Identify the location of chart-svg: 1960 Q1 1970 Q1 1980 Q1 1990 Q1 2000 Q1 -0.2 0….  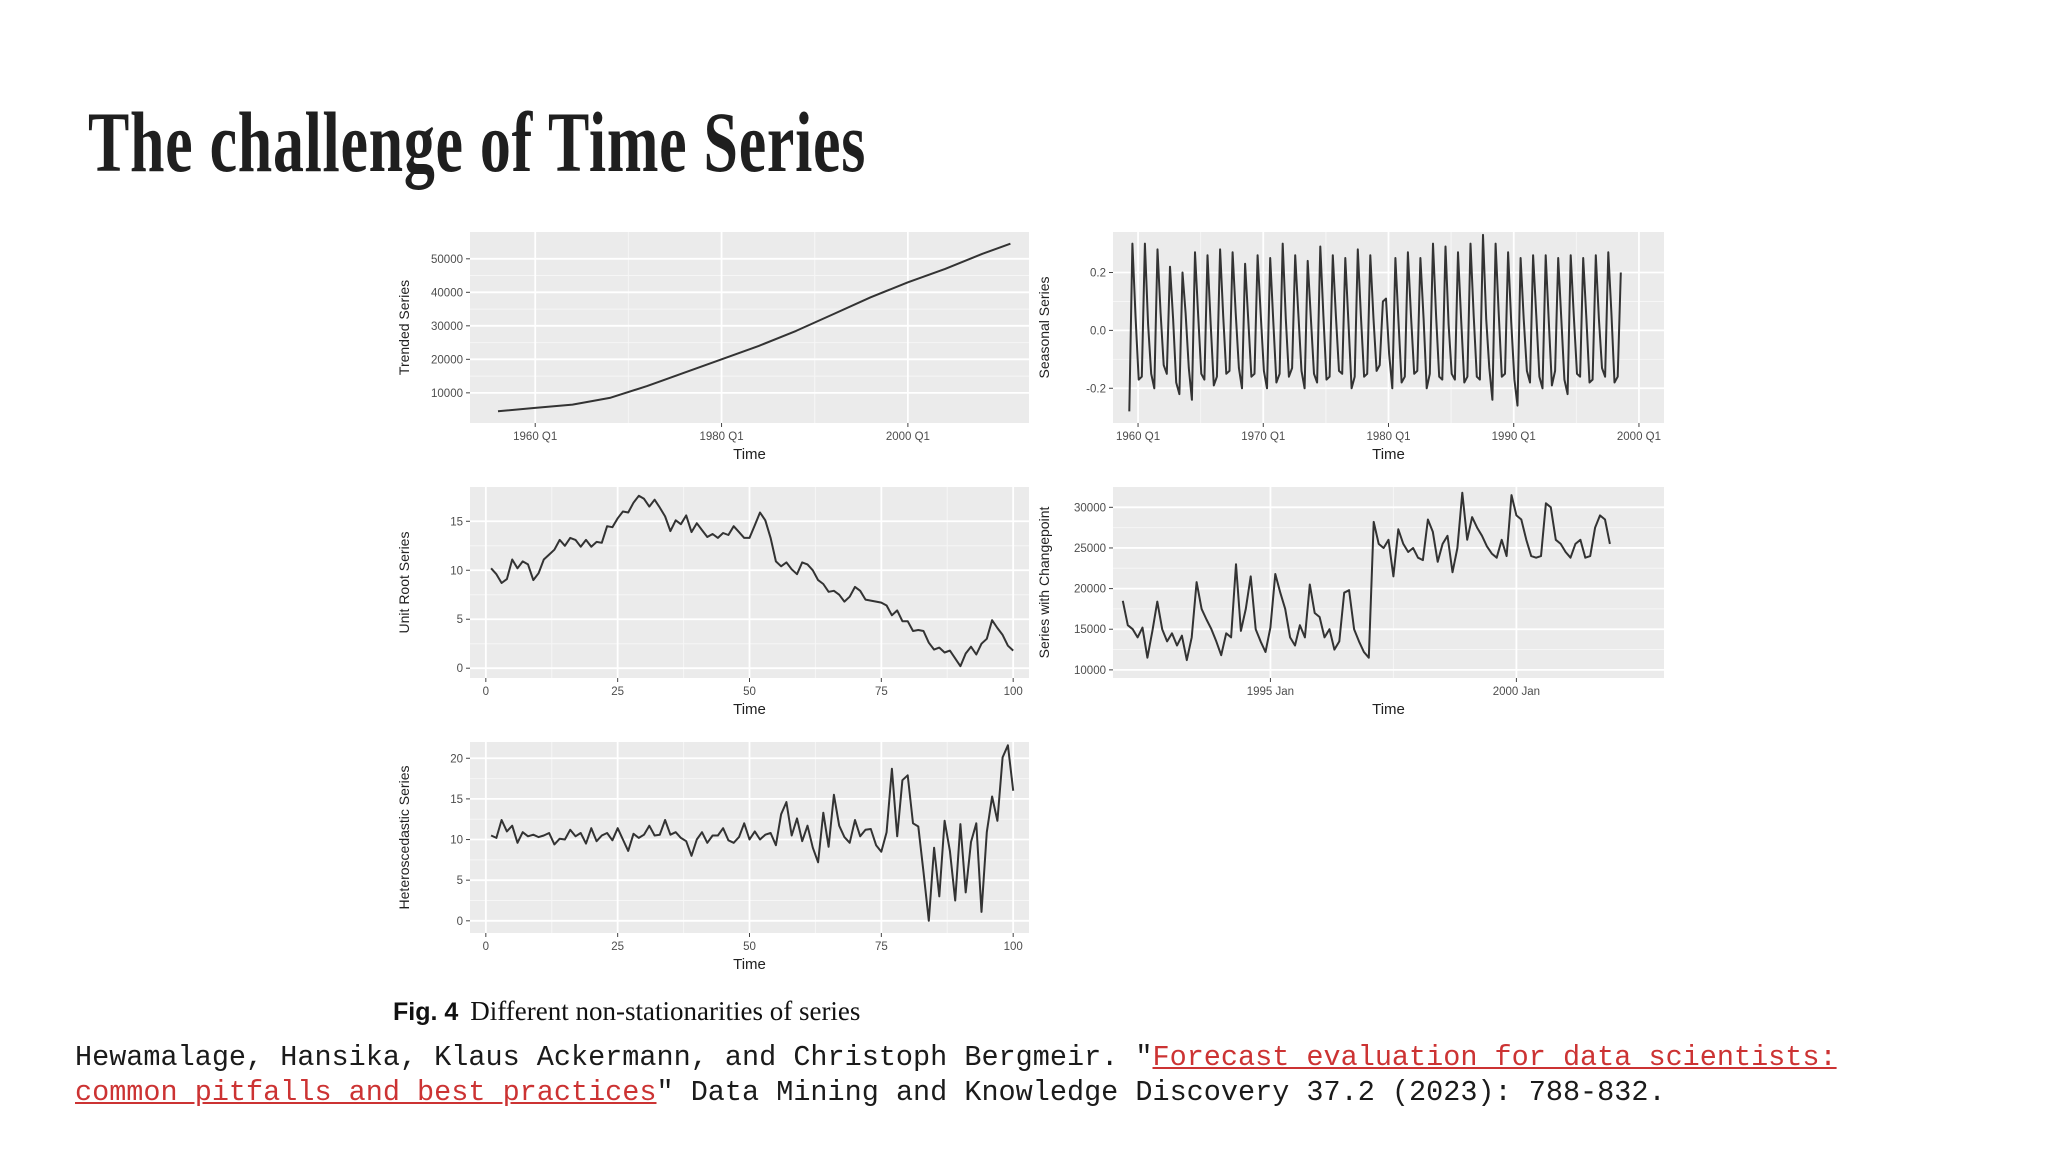
(1350, 347).